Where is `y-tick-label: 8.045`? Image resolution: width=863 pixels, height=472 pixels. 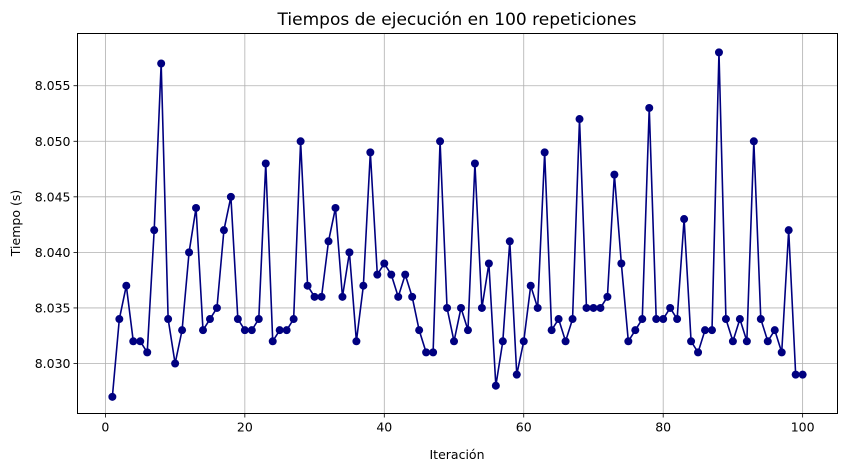 y-tick-label: 8.045 is located at coordinates (53, 196).